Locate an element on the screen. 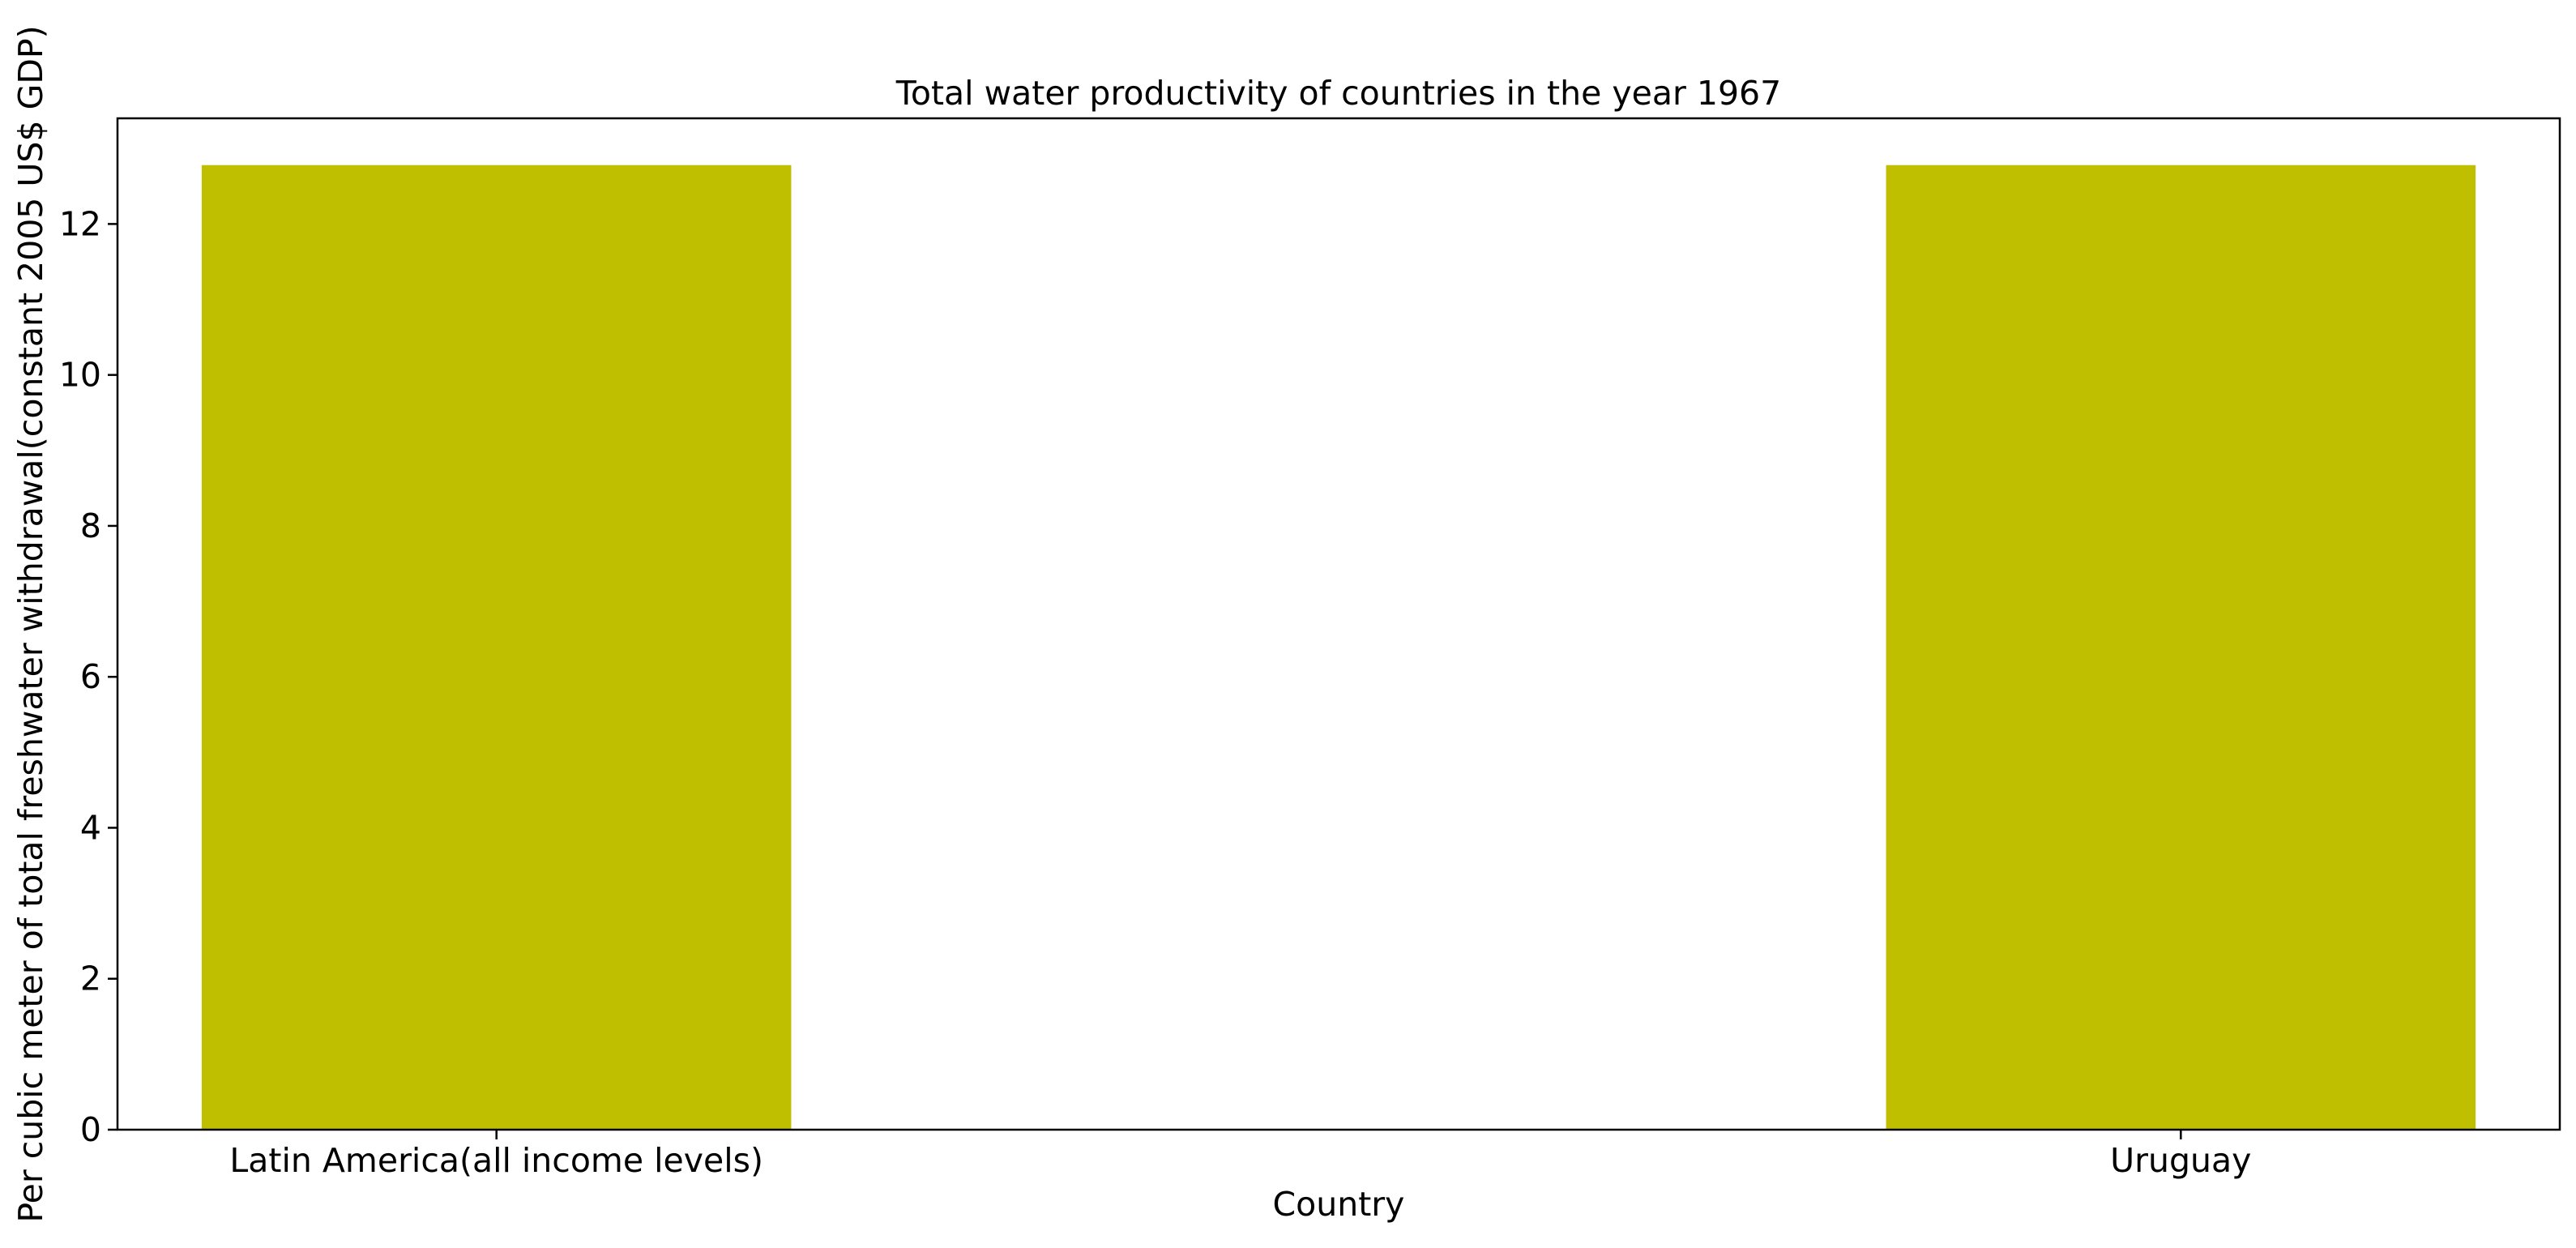  y-tick-label-3: 6 is located at coordinates (90, 677).